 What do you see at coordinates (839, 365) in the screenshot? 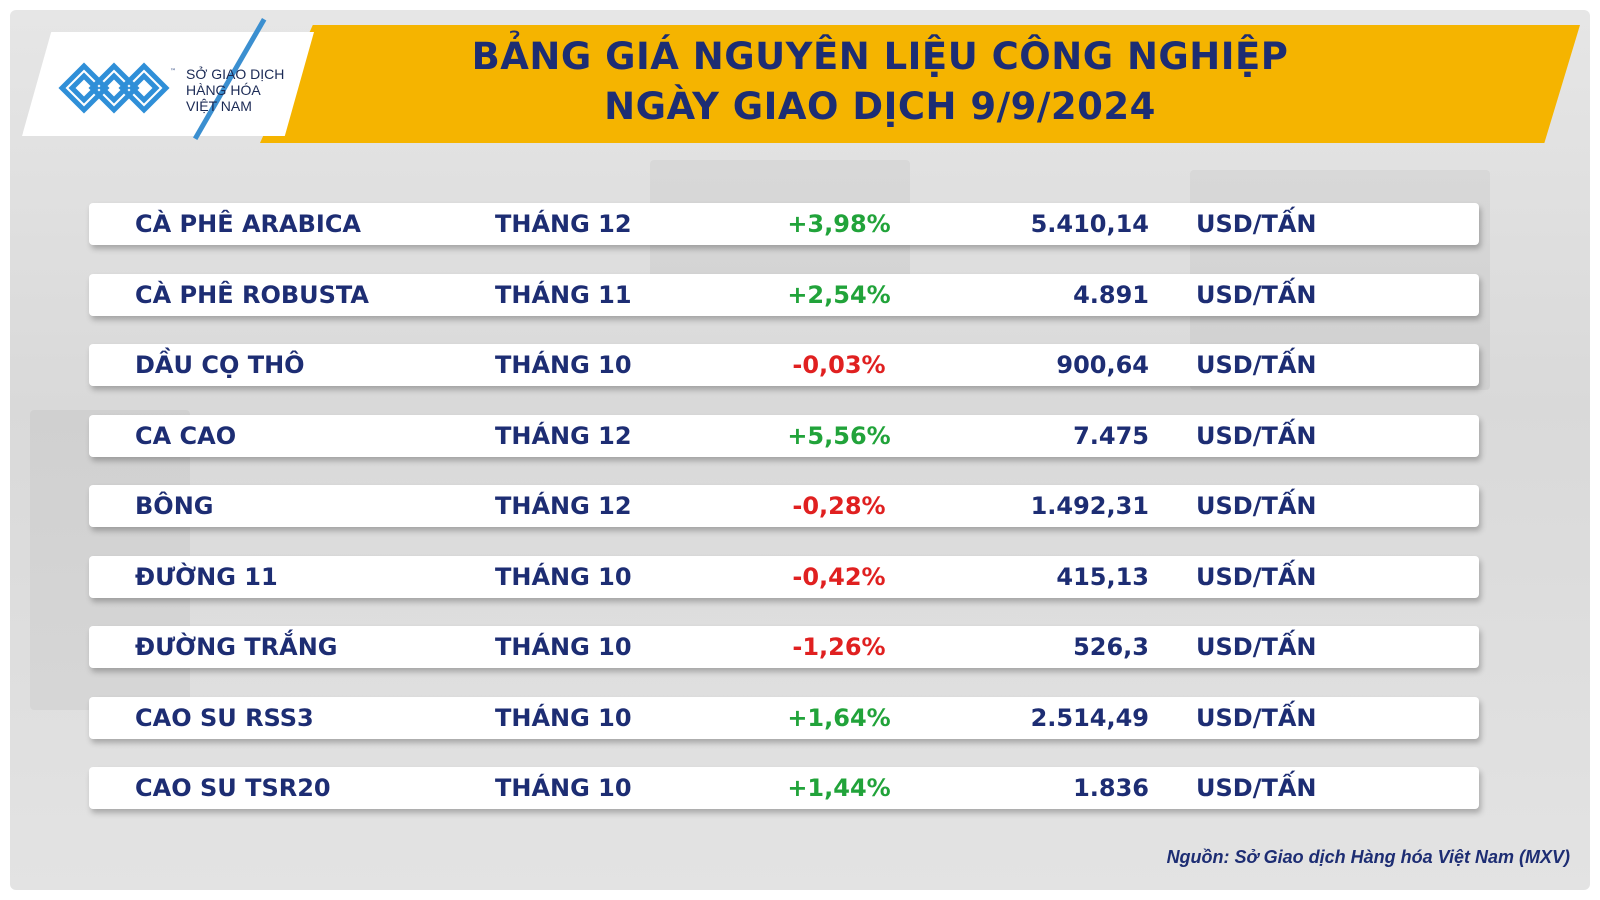
I see `percent-change: -0,03%` at bounding box center [839, 365].